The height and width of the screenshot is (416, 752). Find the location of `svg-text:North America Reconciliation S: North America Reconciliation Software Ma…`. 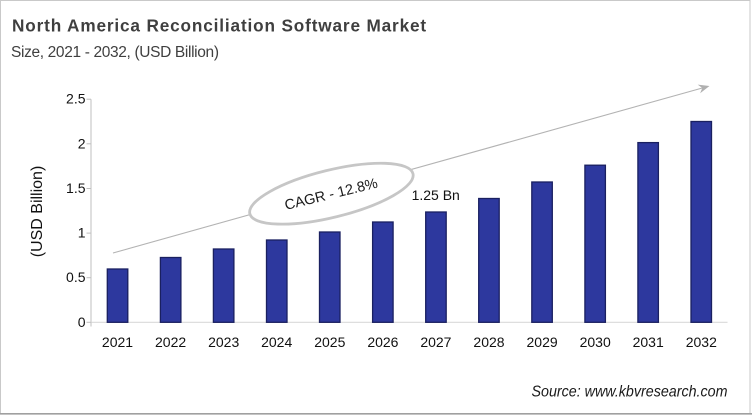

svg-text:North America Reconciliation S: North America Reconciliation Software Ma… is located at coordinates (219, 25).